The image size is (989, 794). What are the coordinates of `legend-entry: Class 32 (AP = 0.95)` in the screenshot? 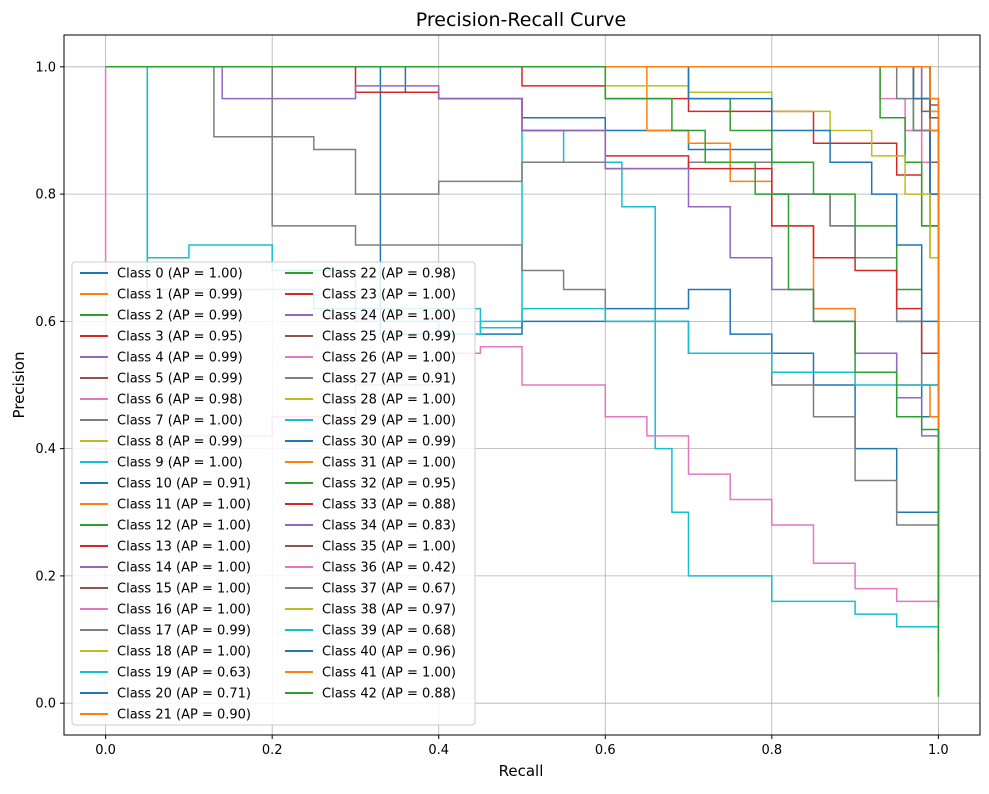 It's located at (389, 484).